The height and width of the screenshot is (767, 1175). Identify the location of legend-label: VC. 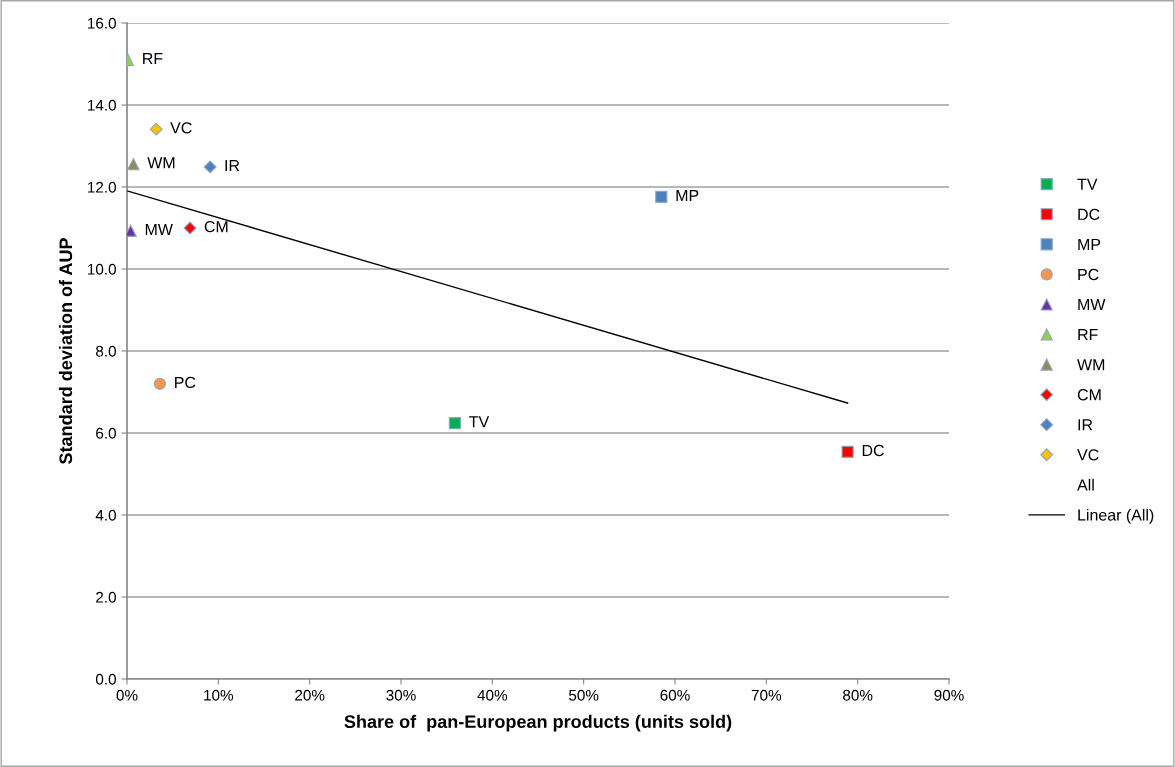
(1088, 455).